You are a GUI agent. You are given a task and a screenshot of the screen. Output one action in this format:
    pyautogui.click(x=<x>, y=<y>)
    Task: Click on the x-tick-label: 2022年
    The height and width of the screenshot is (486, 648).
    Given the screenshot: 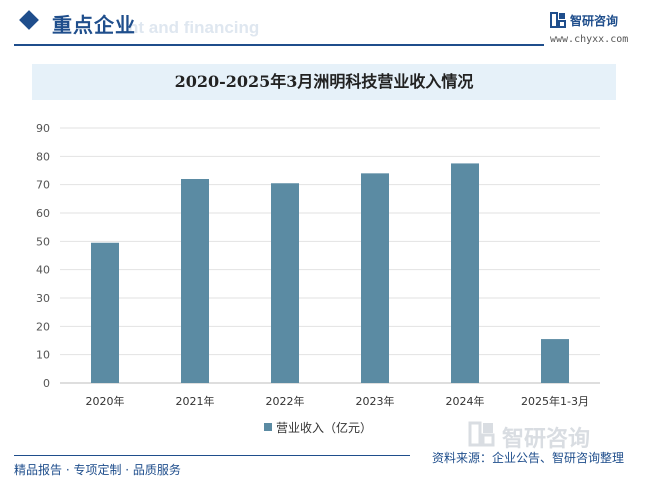 What is the action you would take?
    pyautogui.click(x=285, y=401)
    